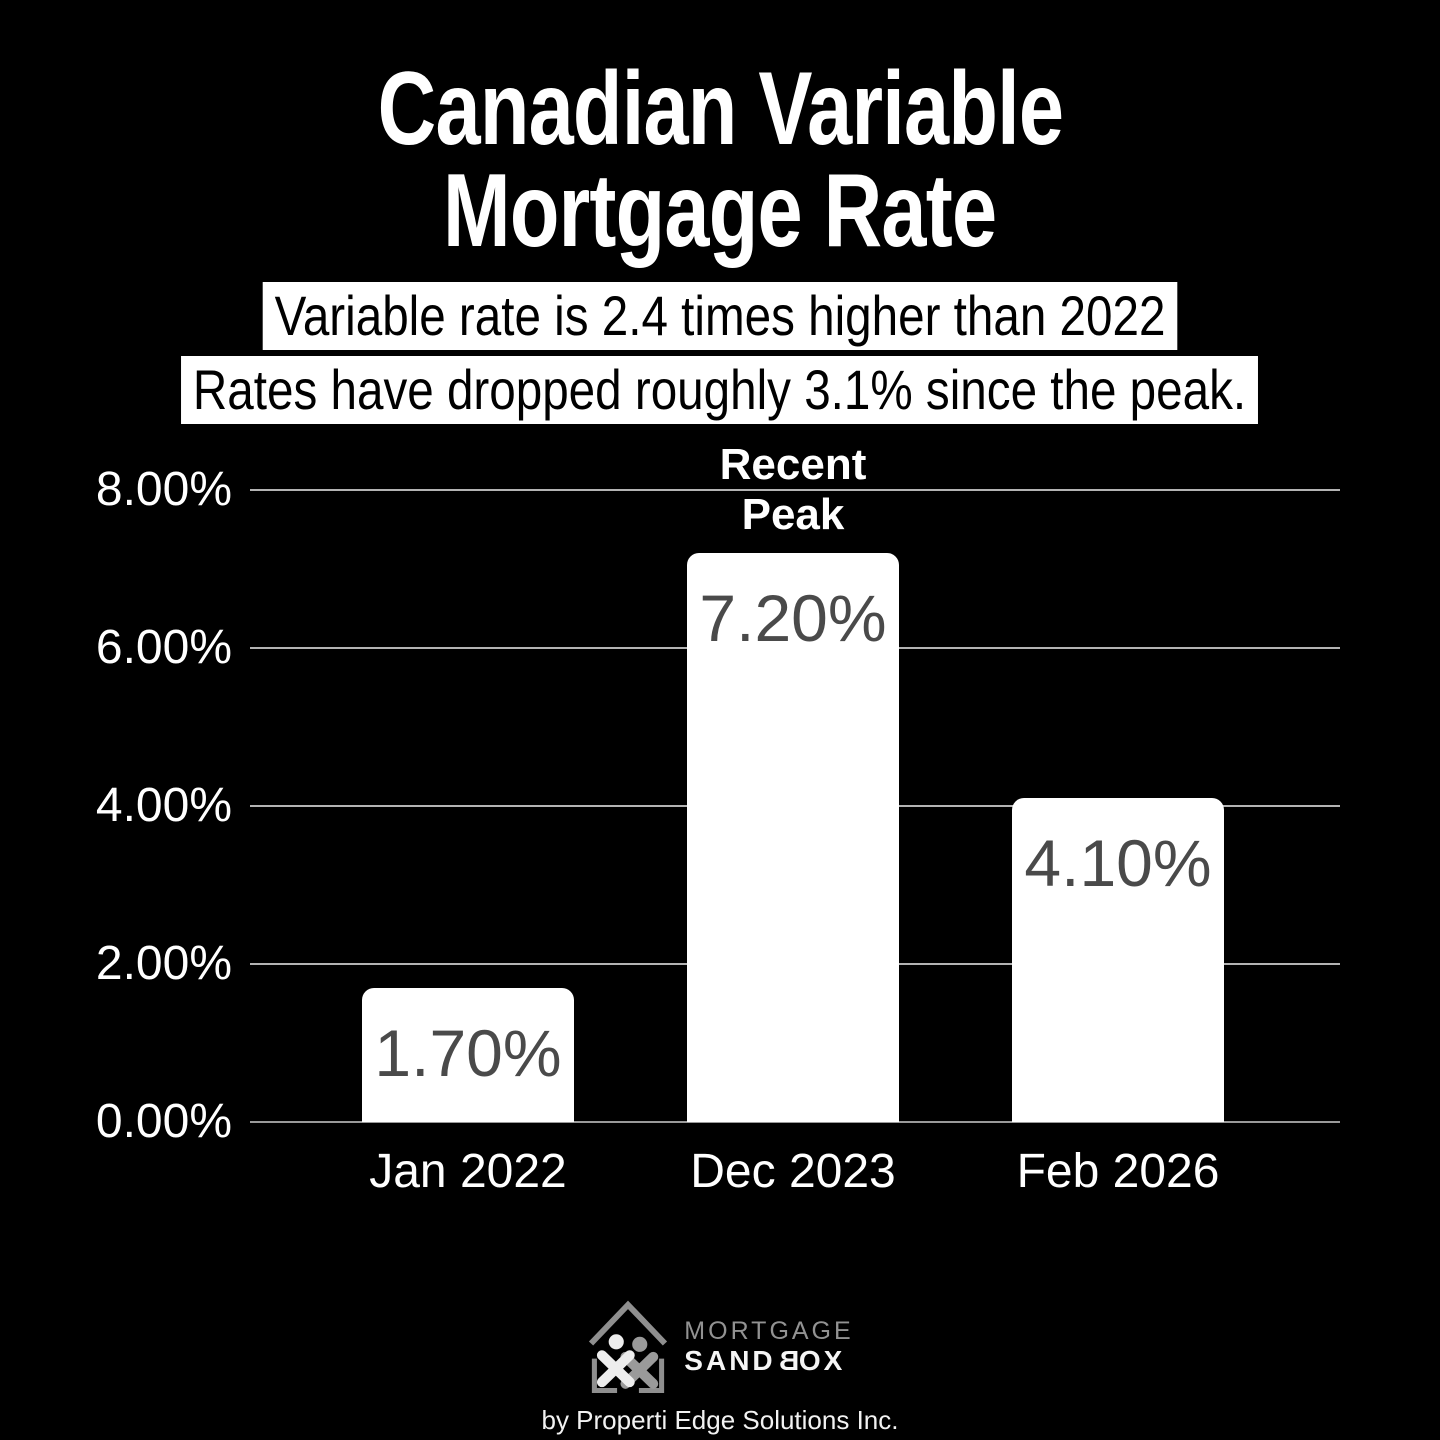 Image resolution: width=1440 pixels, height=1440 pixels. I want to click on bar-Jan 2022, so click(468, 1054).